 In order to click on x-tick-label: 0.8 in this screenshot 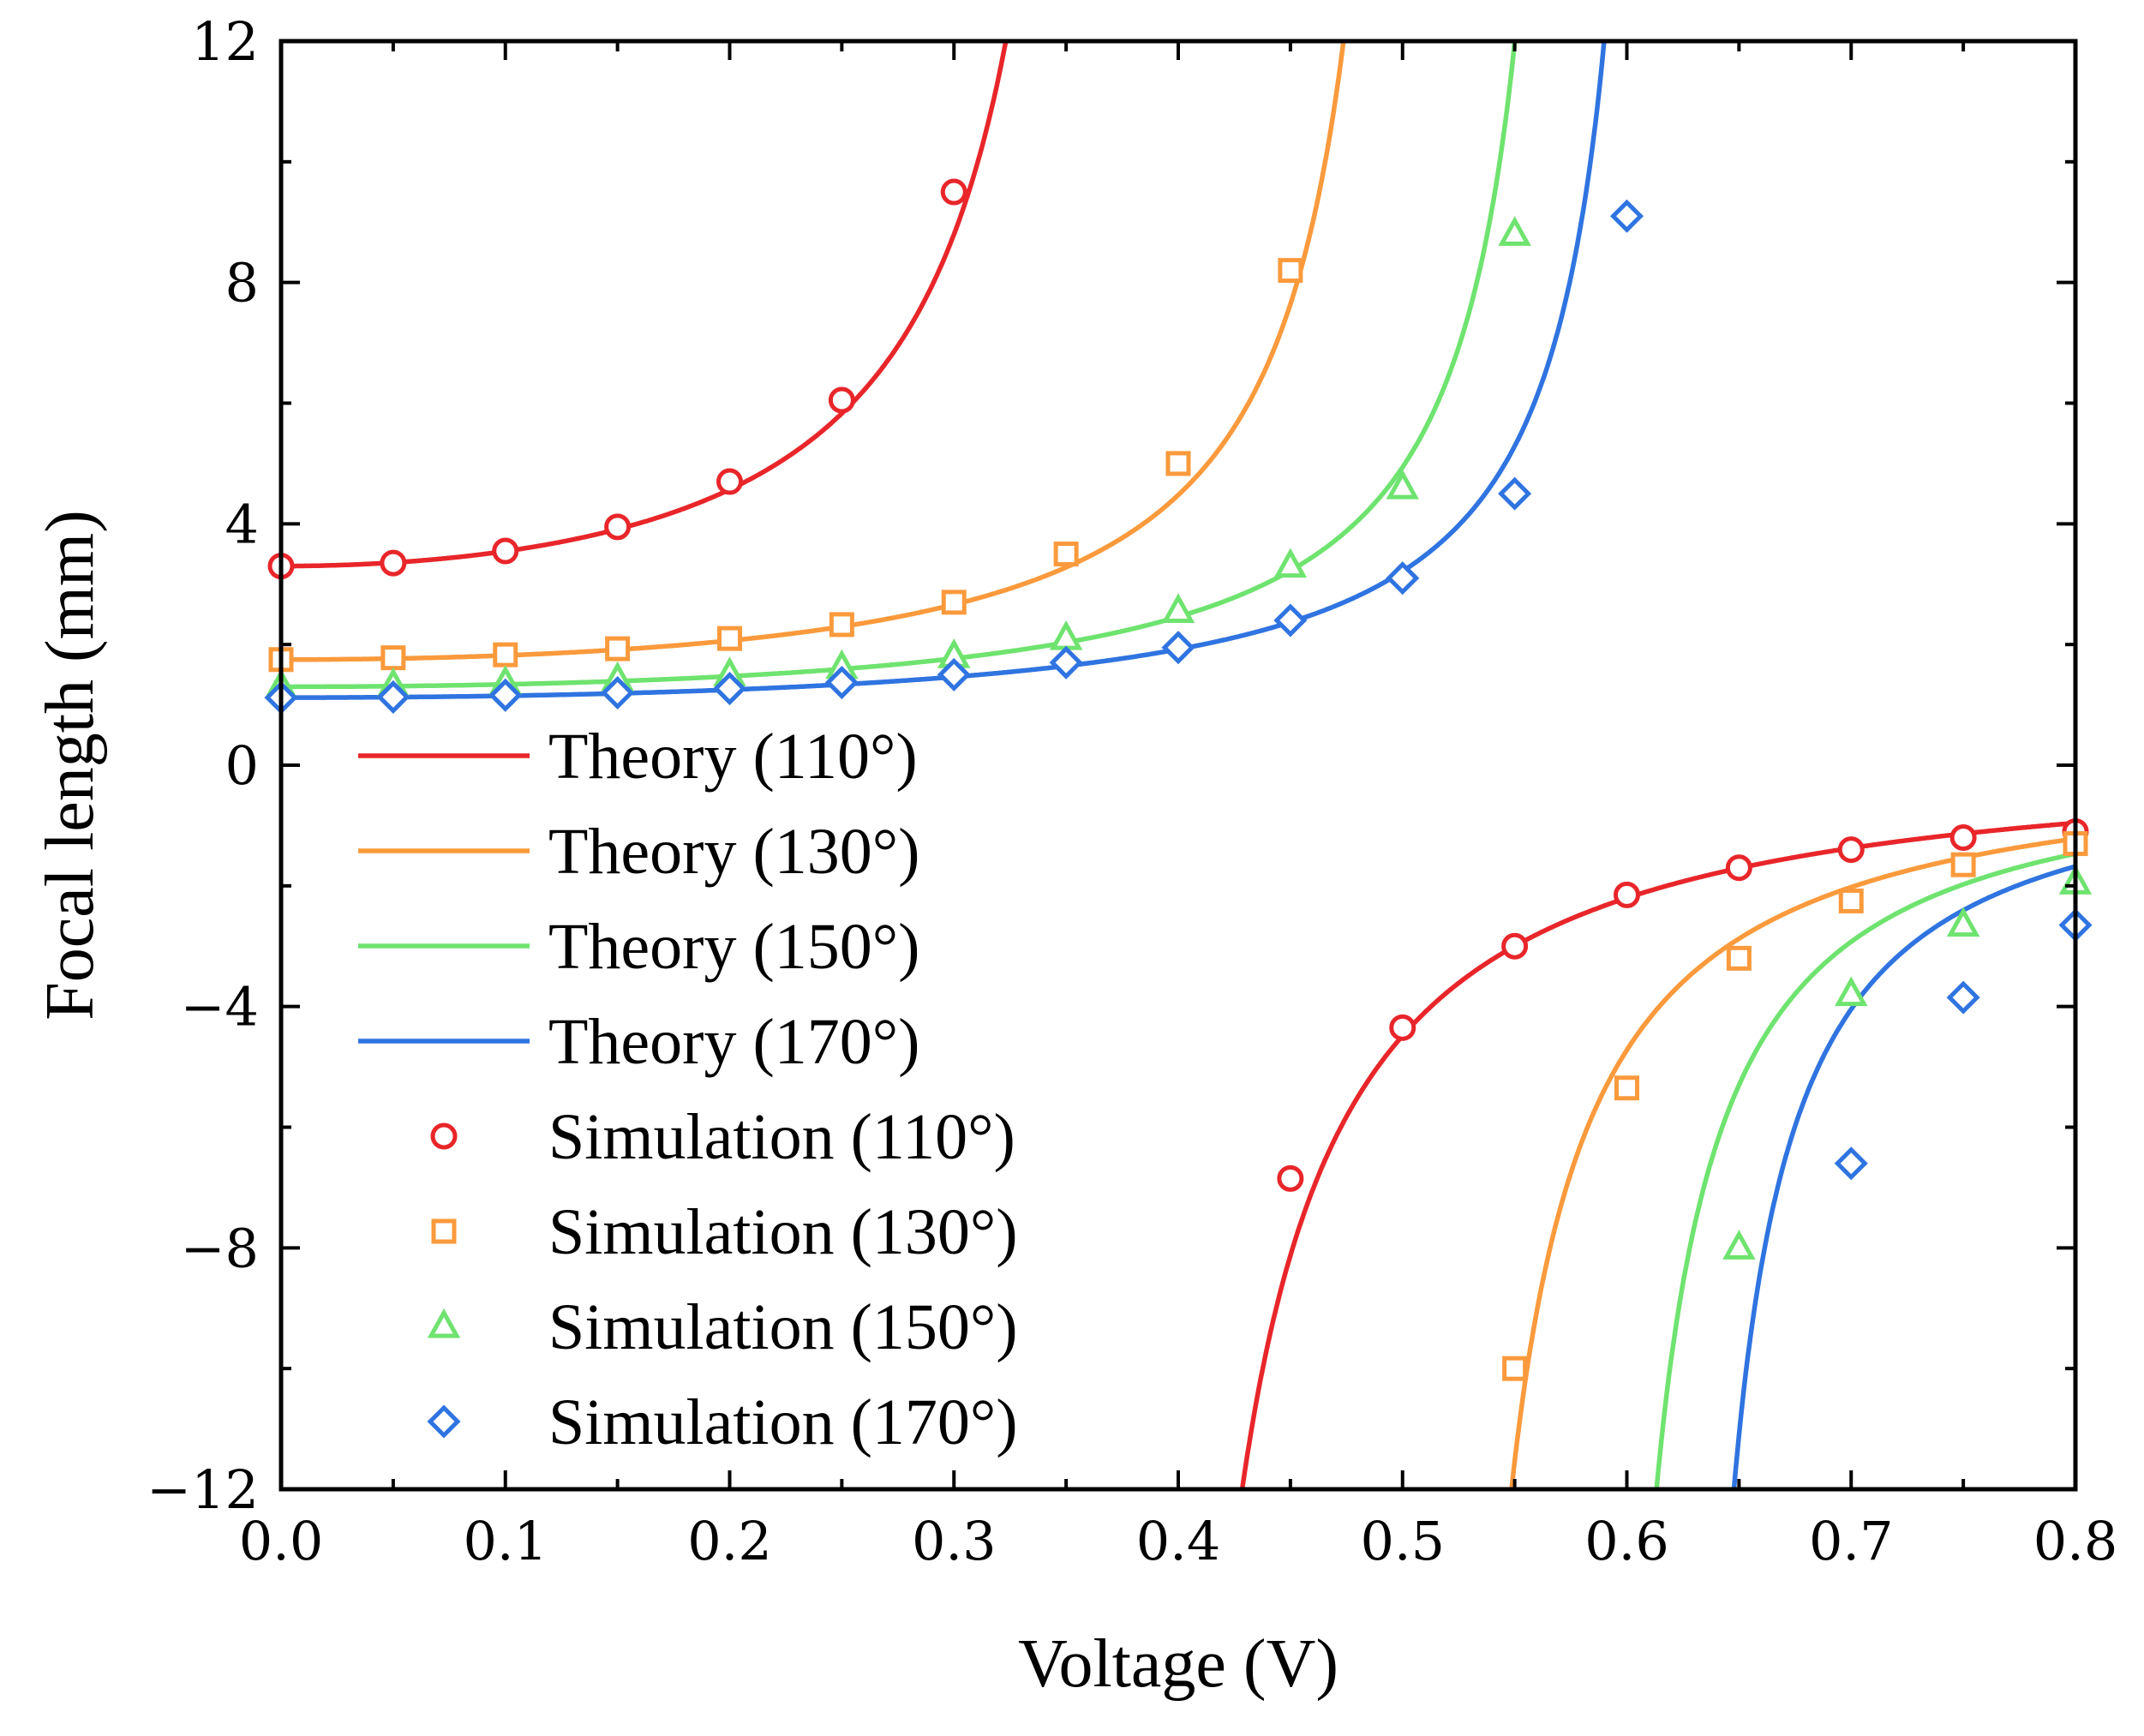, I will do `click(2075, 1541)`.